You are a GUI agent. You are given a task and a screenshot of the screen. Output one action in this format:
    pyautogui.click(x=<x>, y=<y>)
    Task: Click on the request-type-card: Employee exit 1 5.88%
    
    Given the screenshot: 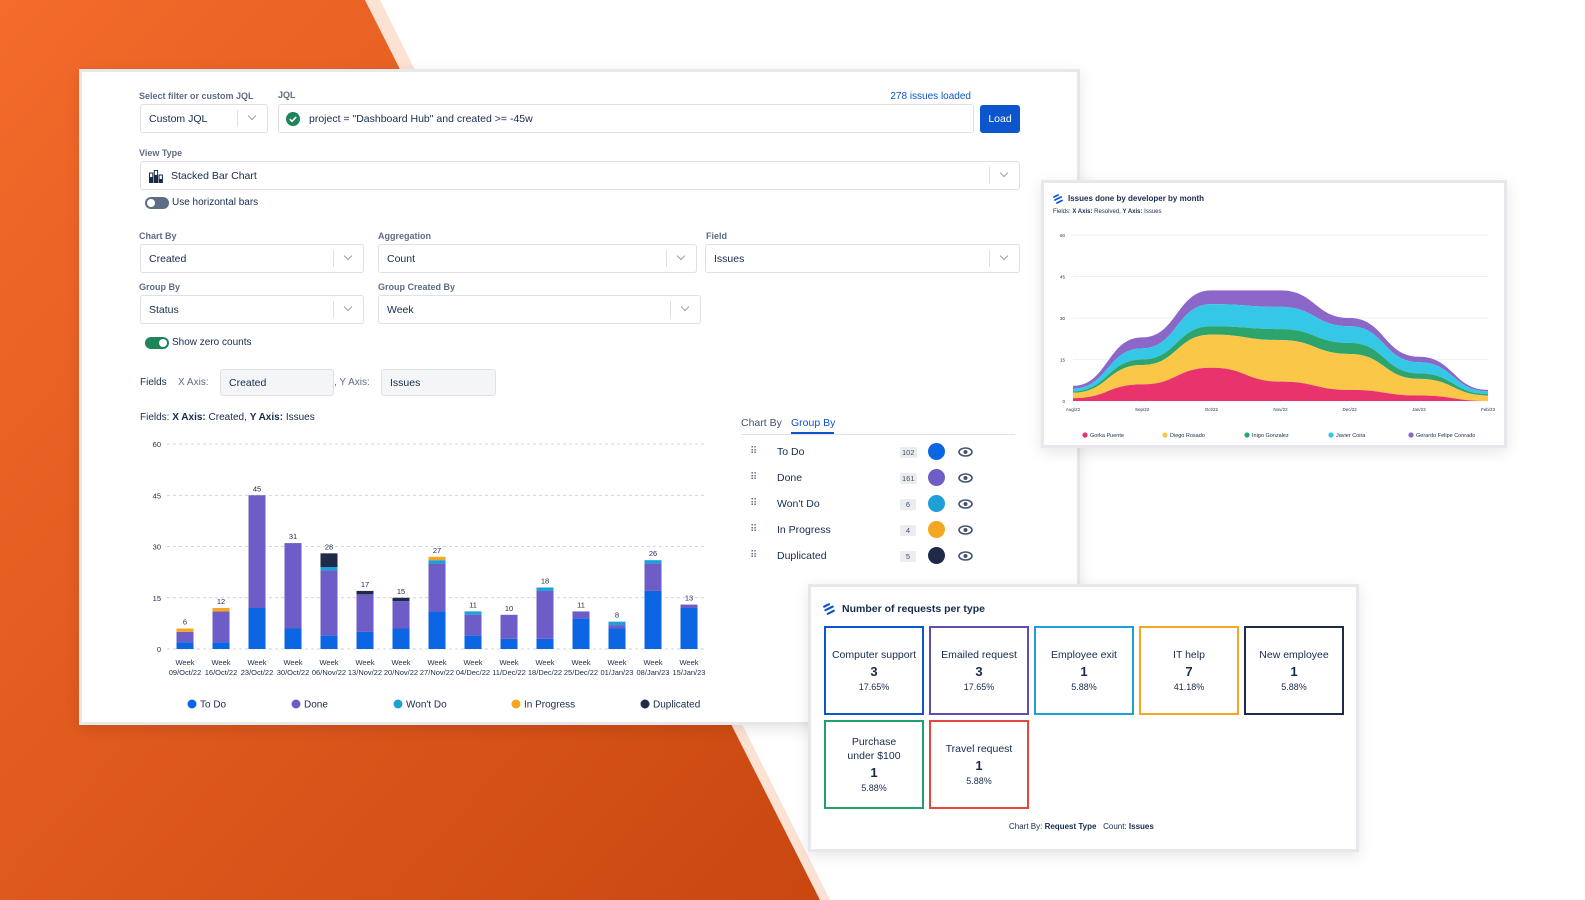 What is the action you would take?
    pyautogui.click(x=1084, y=670)
    